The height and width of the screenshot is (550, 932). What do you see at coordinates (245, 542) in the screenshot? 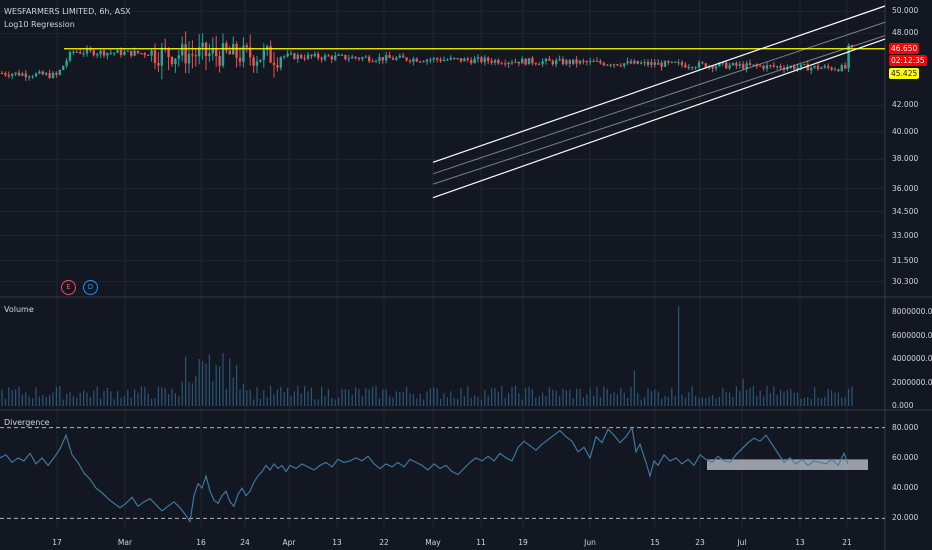
I see `time-tick-label: 24` at bounding box center [245, 542].